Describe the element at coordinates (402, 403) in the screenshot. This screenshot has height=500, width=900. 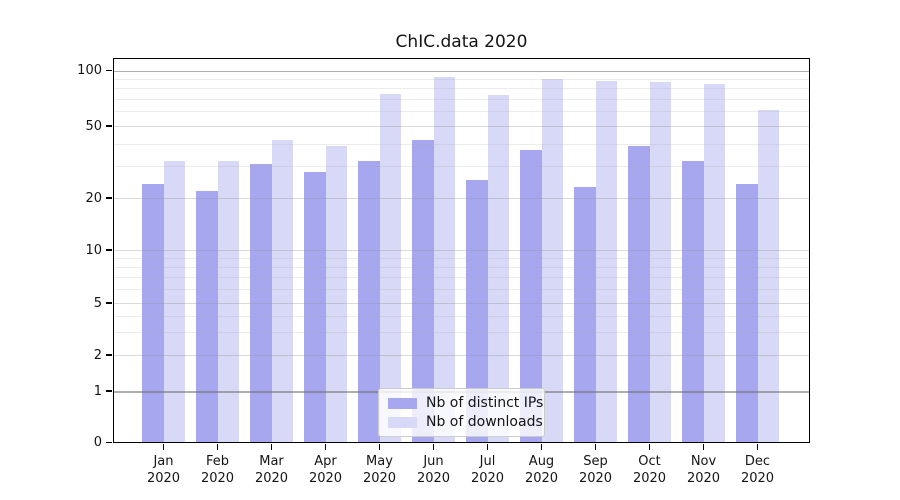
I see `legend-swatch-distinct-ips` at that location.